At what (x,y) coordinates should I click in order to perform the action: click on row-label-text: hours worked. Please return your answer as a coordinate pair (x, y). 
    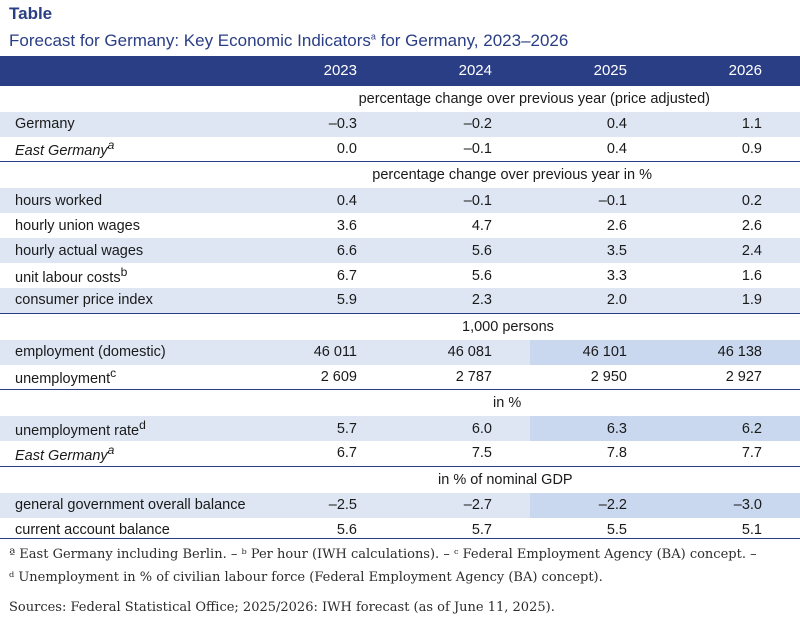
    Looking at the image, I should click on (59, 200).